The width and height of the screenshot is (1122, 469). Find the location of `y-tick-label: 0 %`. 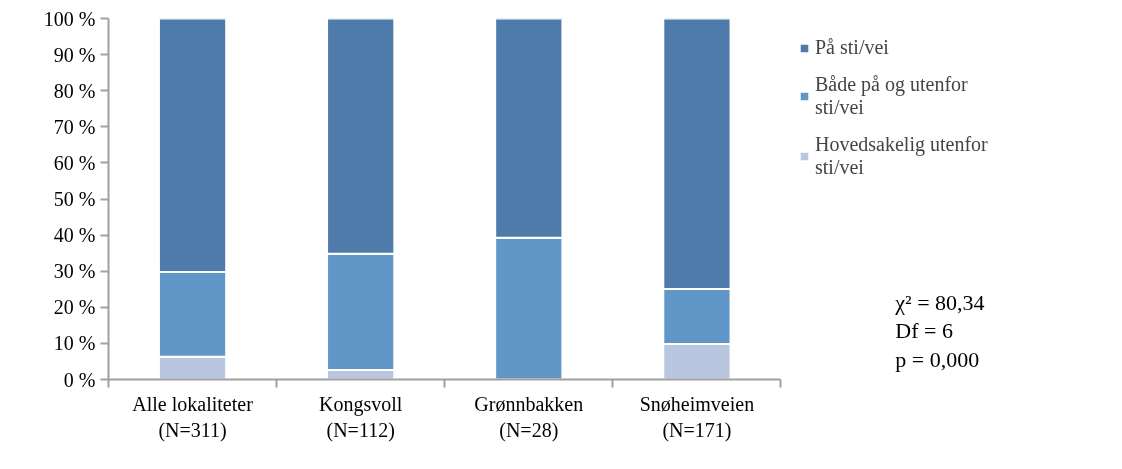

y-tick-label: 0 % is located at coordinates (79, 379).